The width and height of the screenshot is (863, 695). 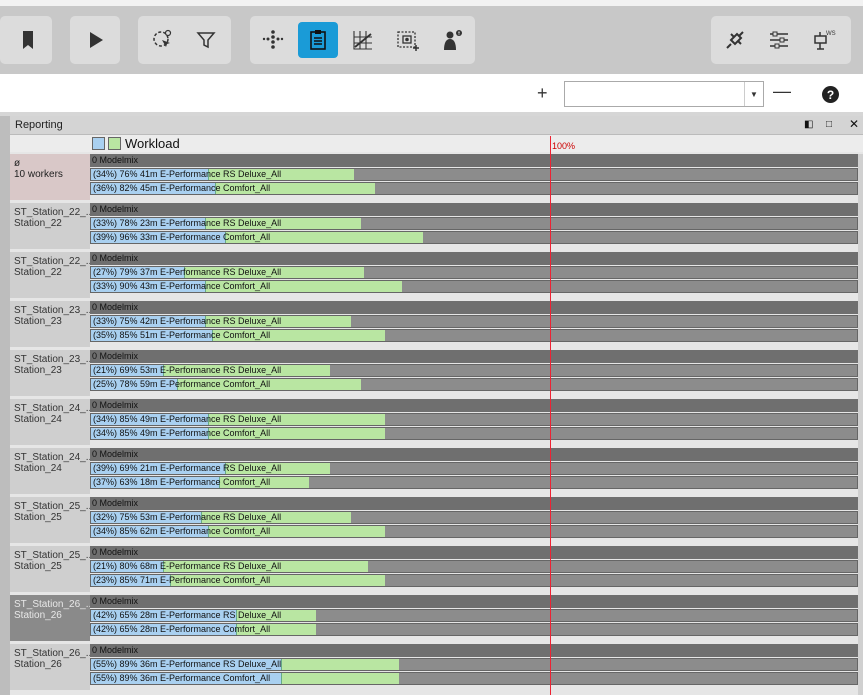 I want to click on capture-button, so click(x=408, y=40).